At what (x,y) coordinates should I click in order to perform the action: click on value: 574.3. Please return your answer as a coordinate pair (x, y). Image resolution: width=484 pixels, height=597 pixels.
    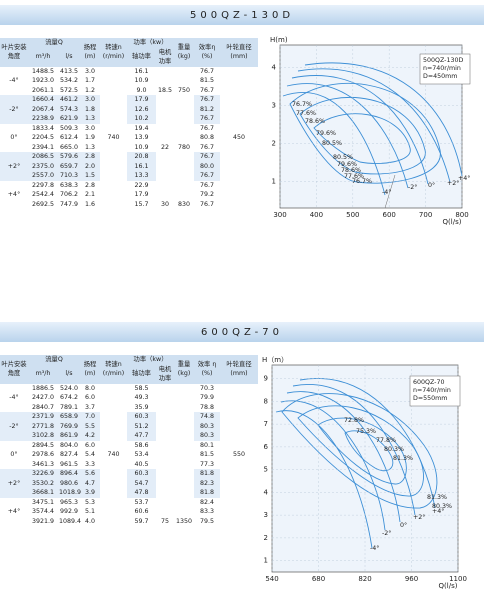
    Looking at the image, I should click on (69, 109).